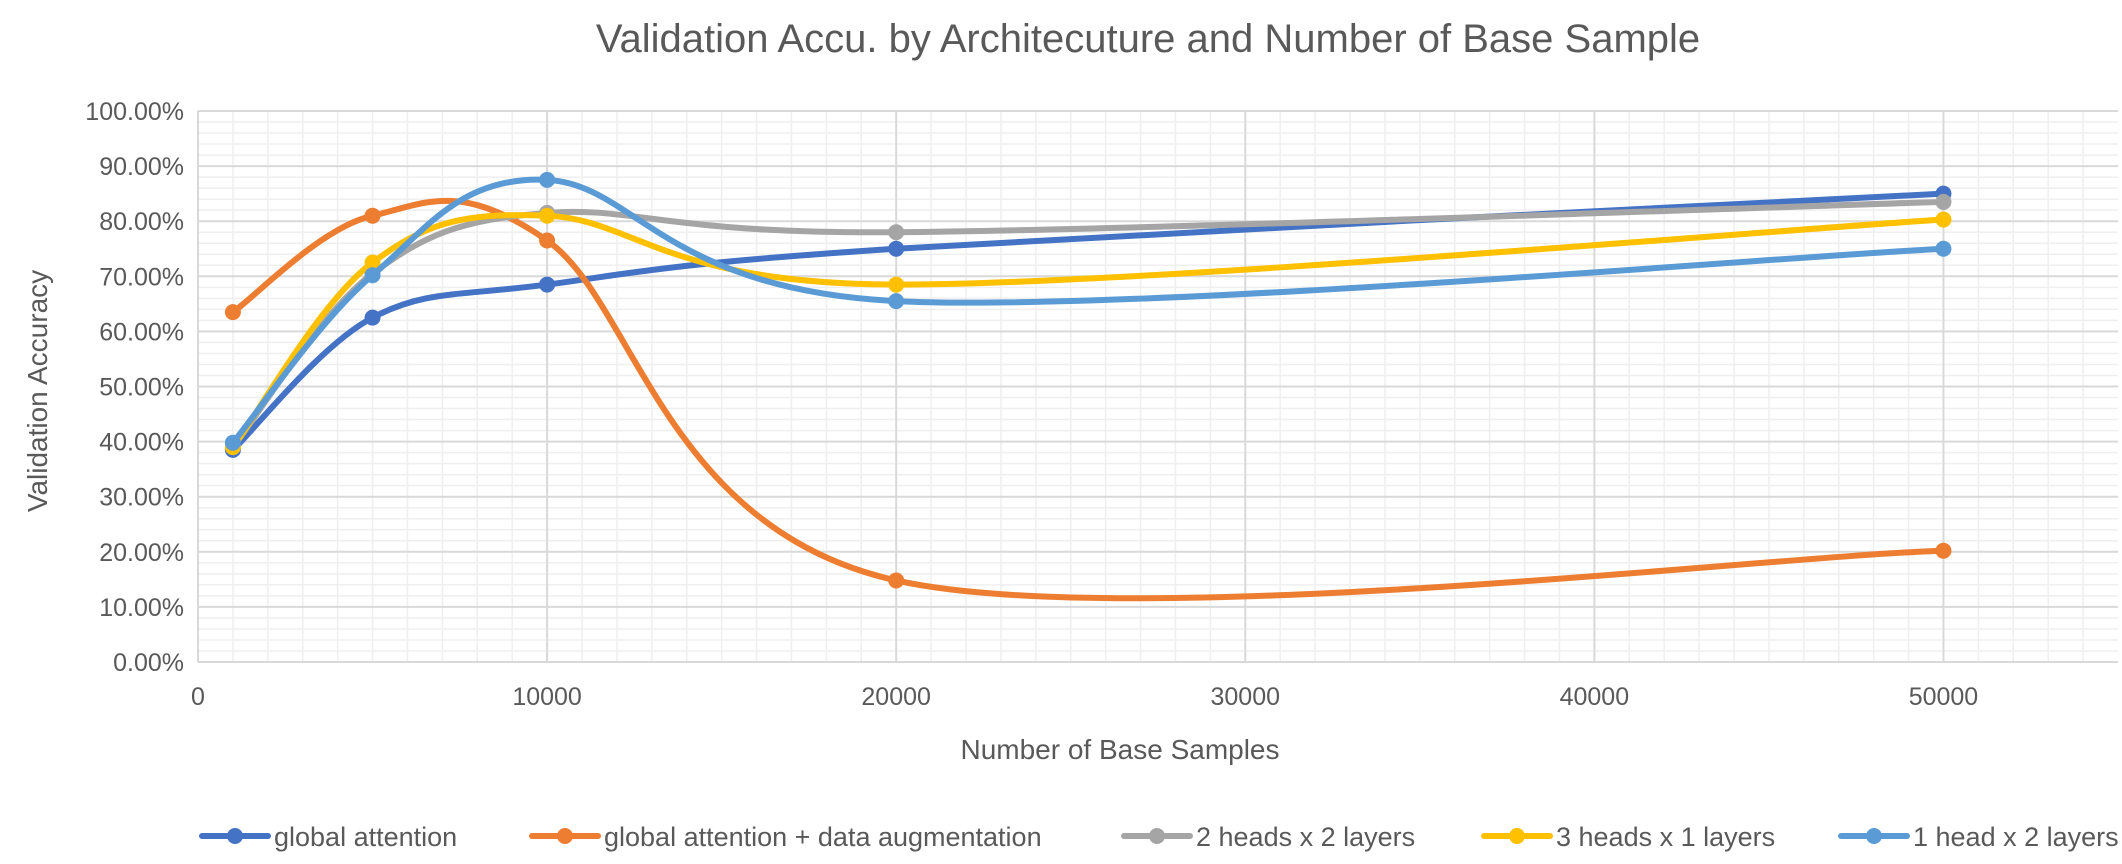  I want to click on y-tick-label: 30.00%, so click(141, 498).